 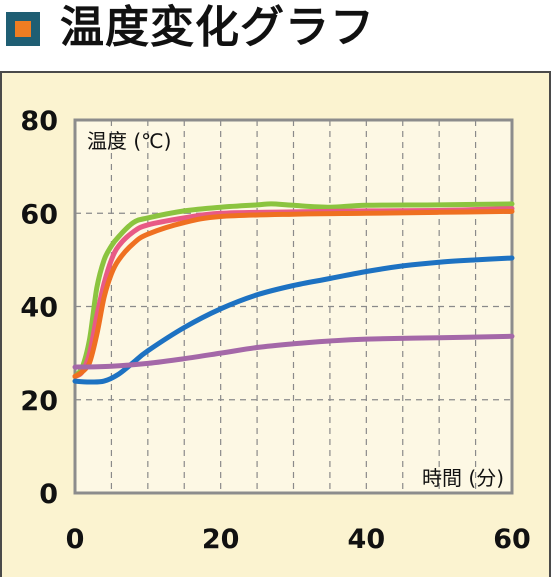 I want to click on x-tick-label: 60, so click(x=512, y=539).